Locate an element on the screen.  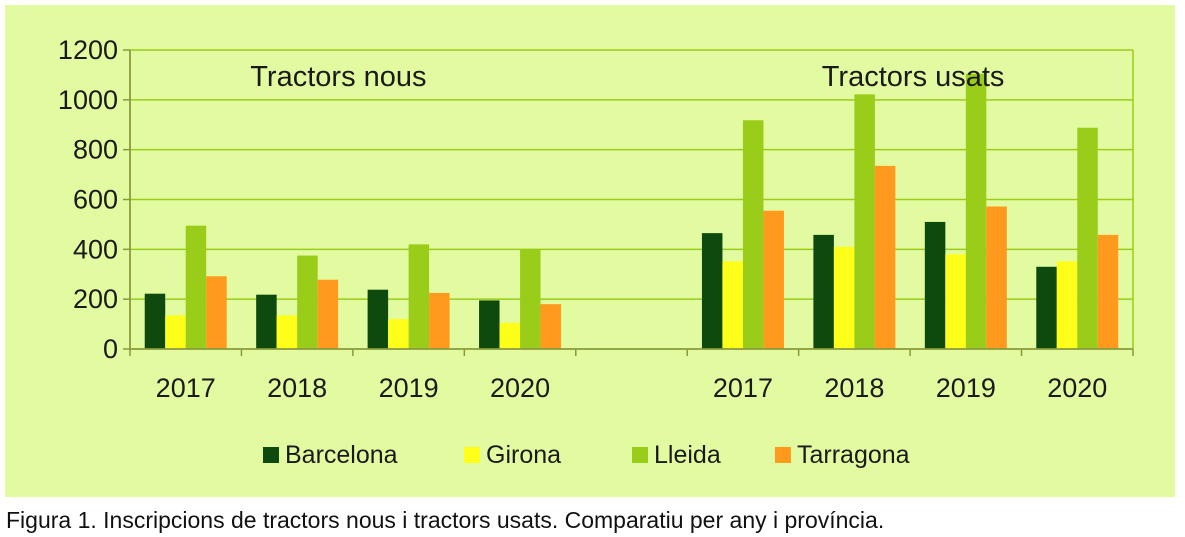
legend-label-barcelona: Barcelona is located at coordinates (341, 455).